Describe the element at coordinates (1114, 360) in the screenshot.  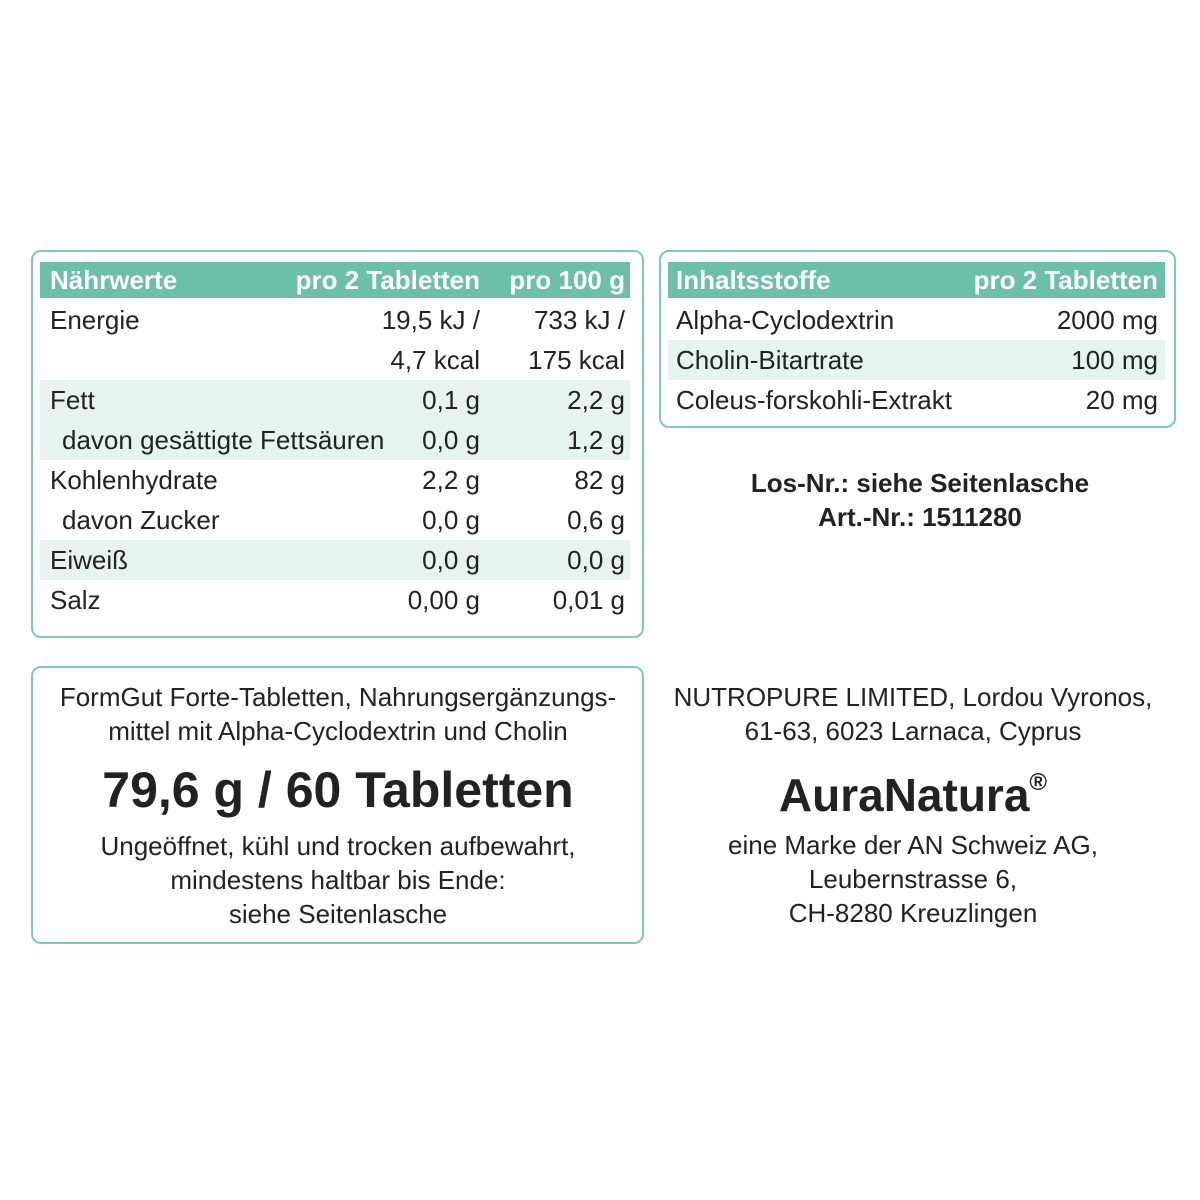
I see `cell: 100 mg` at that location.